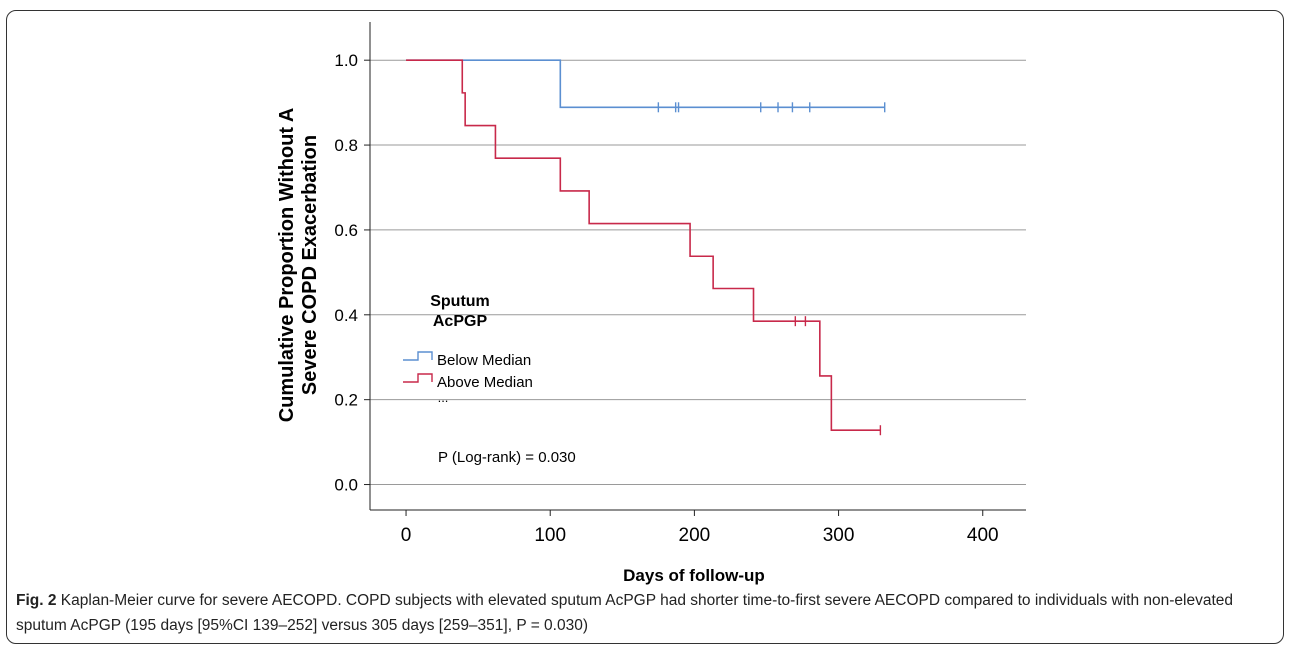 The height and width of the screenshot is (653, 1292). Describe the element at coordinates (310, 265) in the screenshot. I see `y-axis-title-line-2: Severe COPD Exacerbation` at that location.